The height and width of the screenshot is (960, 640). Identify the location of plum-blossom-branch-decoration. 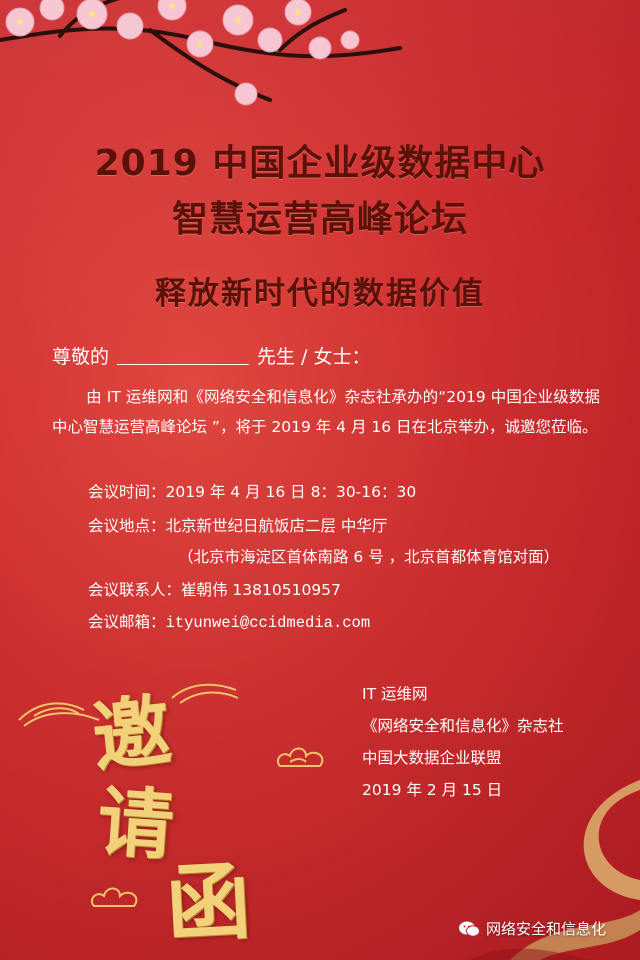
(201, 53).